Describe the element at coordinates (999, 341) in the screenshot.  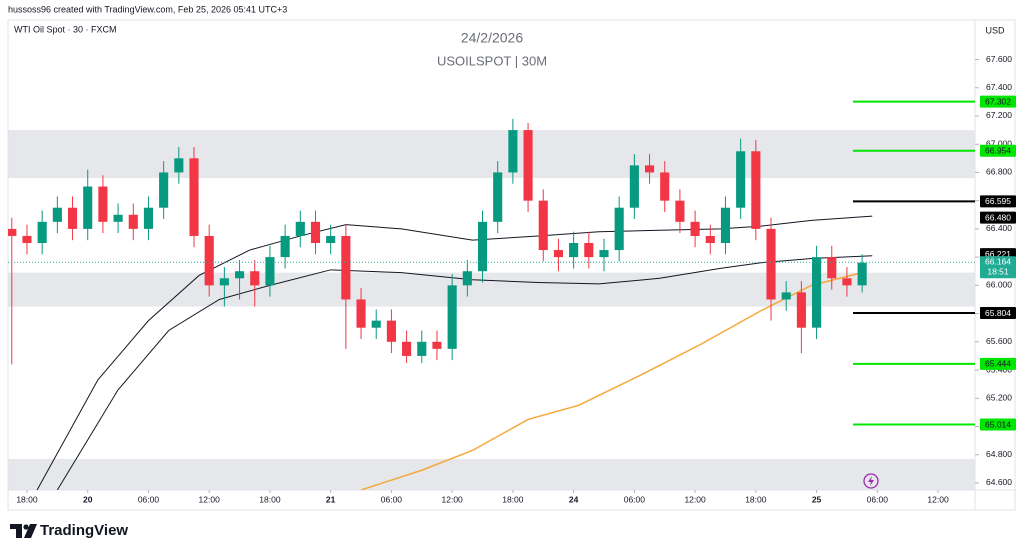
I see `y-tick-label: 65.600` at that location.